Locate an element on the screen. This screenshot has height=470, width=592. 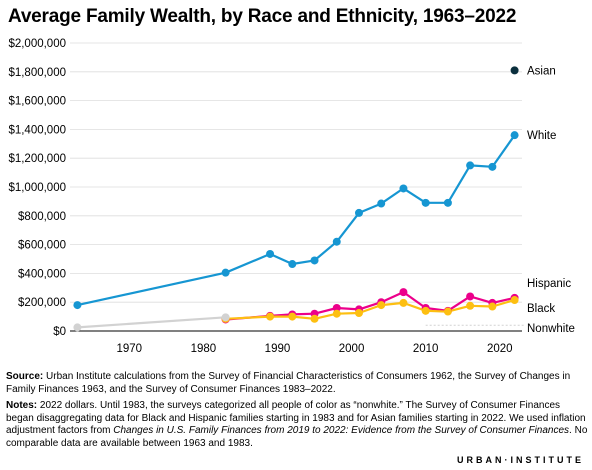
x-axis-tick-labels: 1970 1980 1990 2000 2010 2020 is located at coordinates (314, 349).